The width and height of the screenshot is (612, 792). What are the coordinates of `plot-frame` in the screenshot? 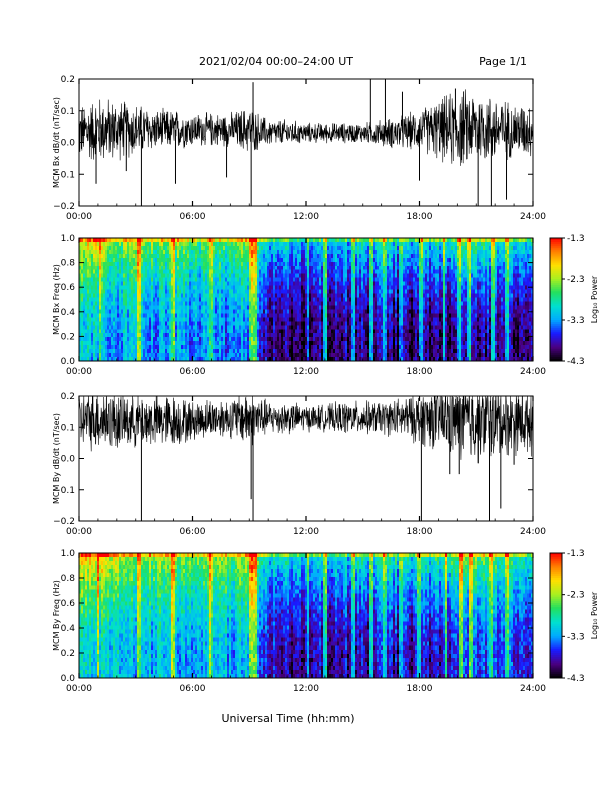 It's located at (306, 142).